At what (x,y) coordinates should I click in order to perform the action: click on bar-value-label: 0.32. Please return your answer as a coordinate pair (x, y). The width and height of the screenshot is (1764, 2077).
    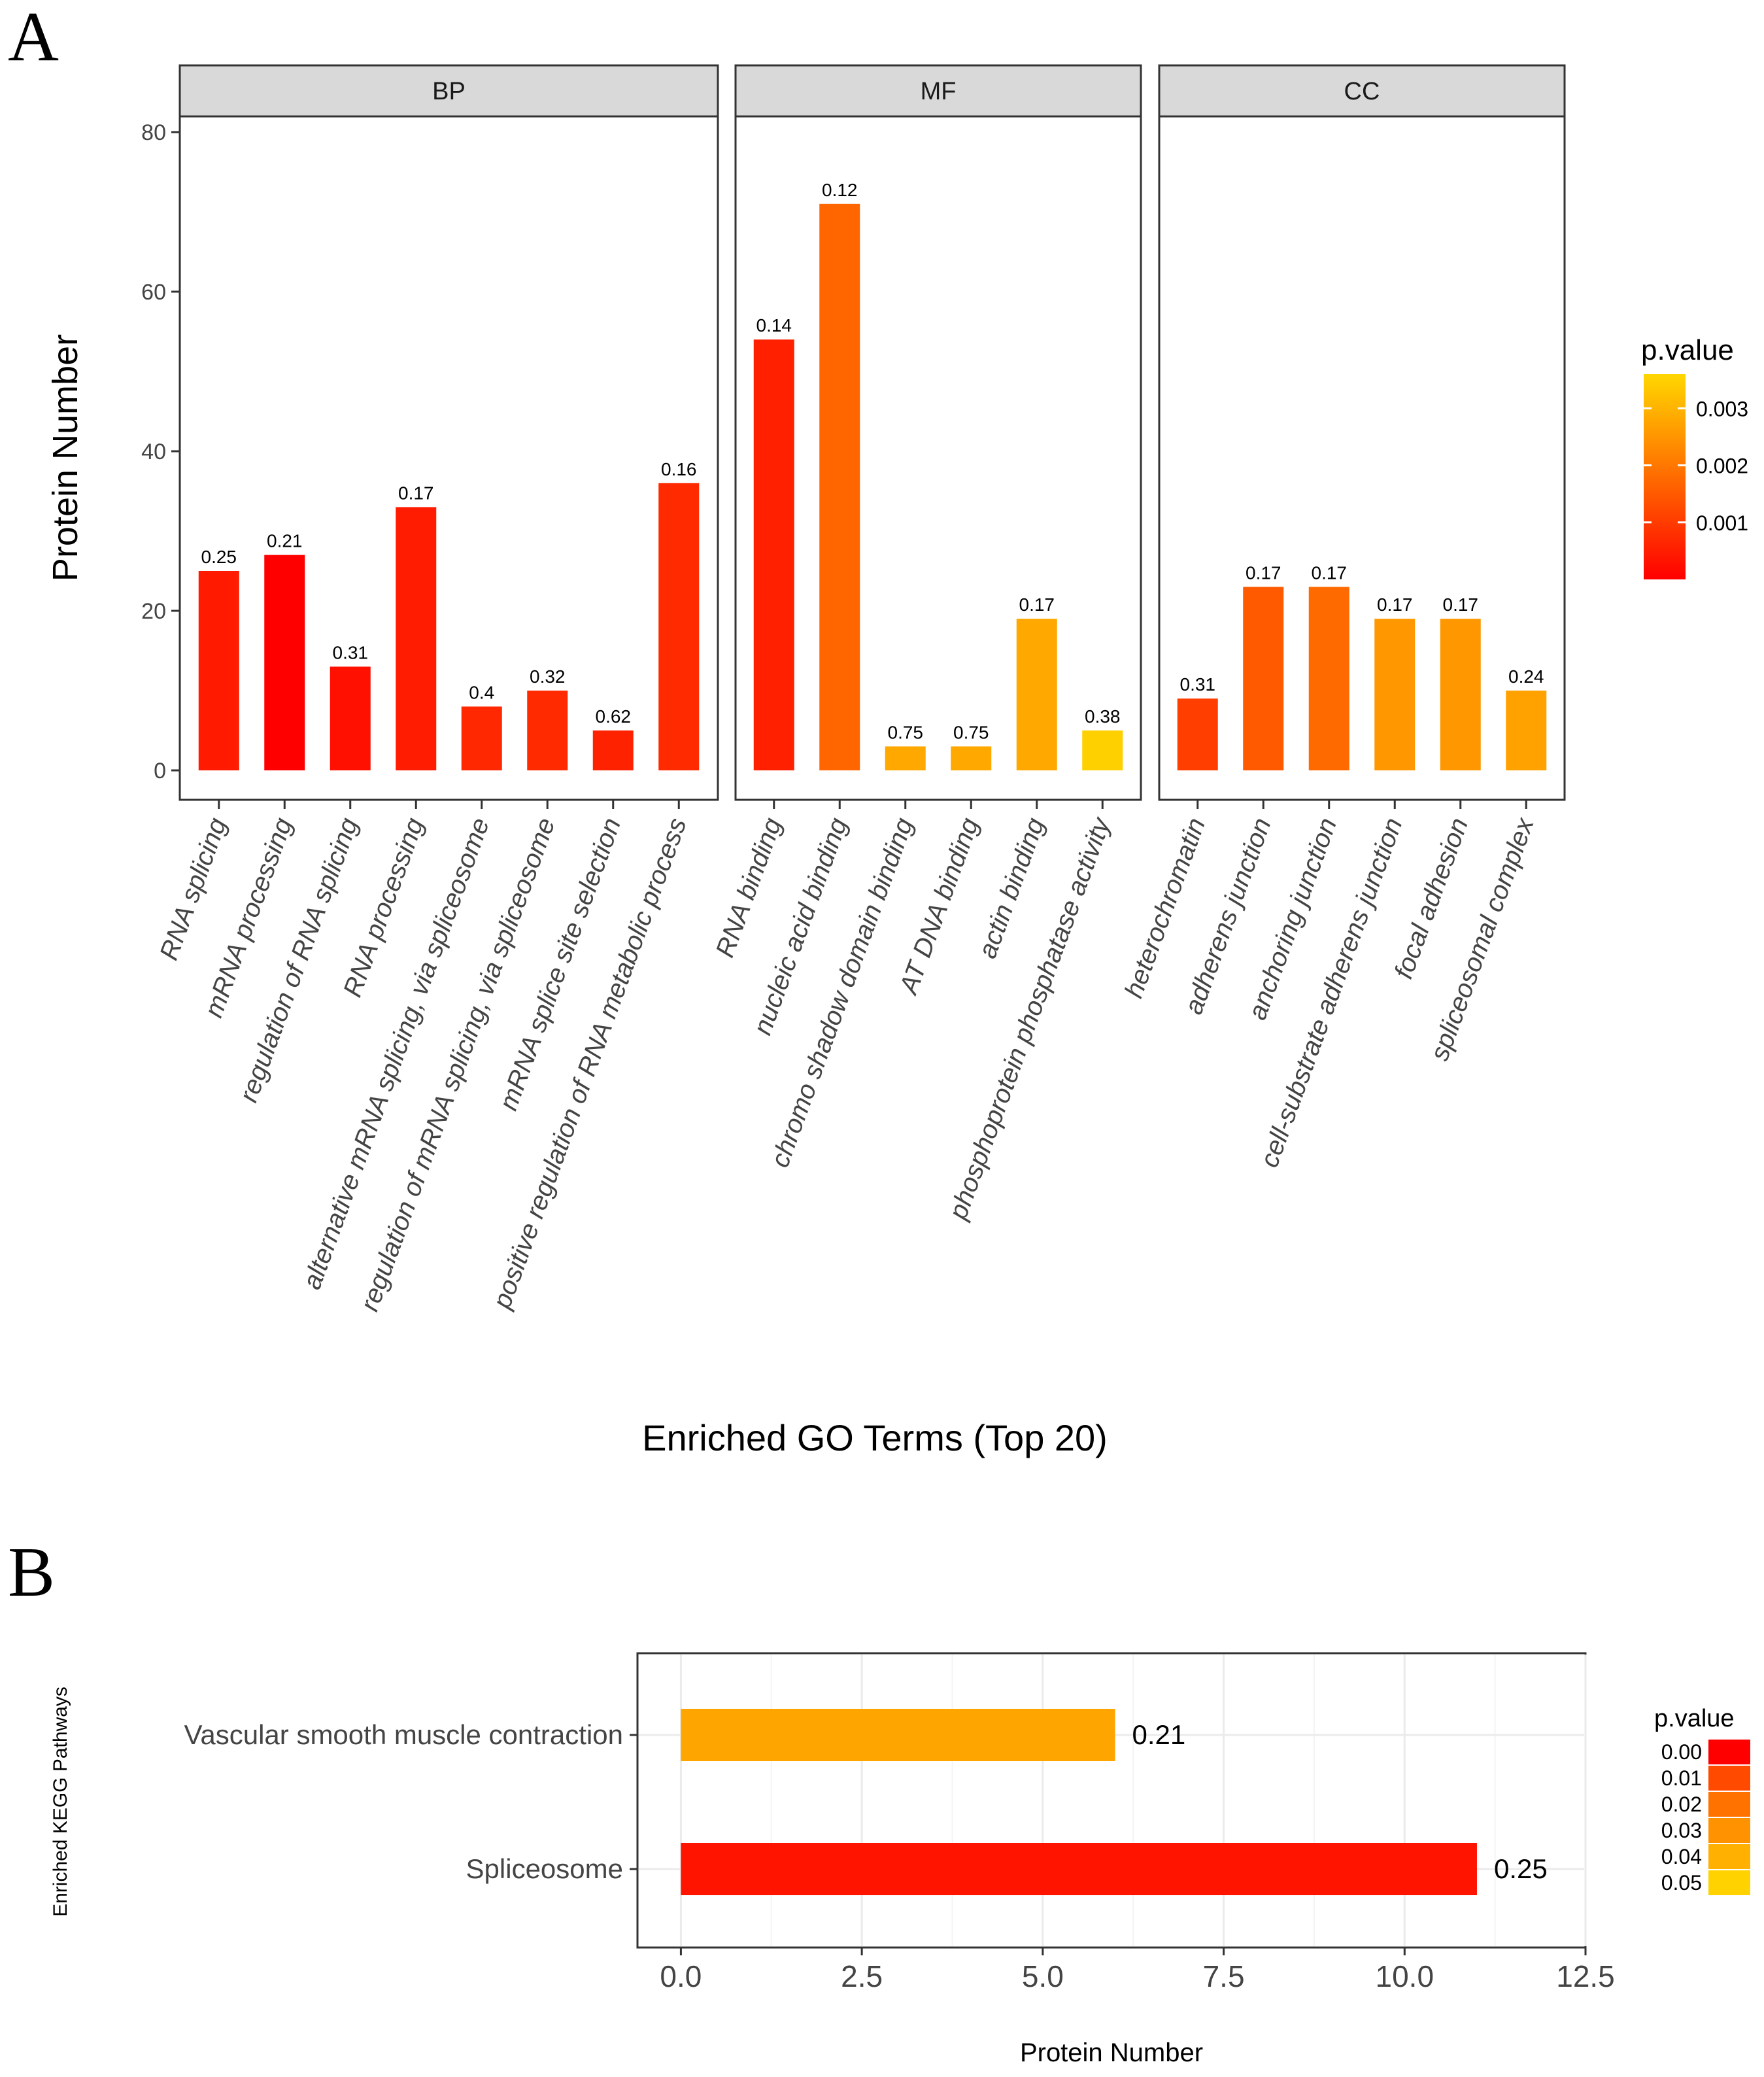
    Looking at the image, I should click on (548, 676).